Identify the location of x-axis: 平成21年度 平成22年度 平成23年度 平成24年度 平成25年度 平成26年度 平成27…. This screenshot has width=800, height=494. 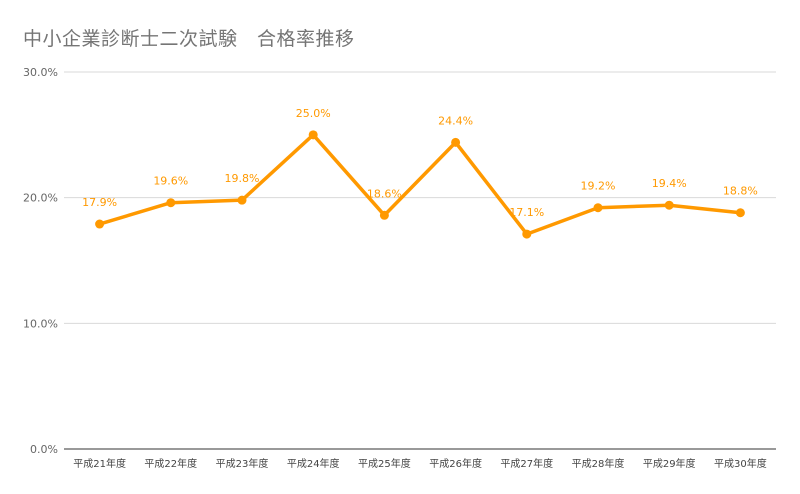
(420, 463).